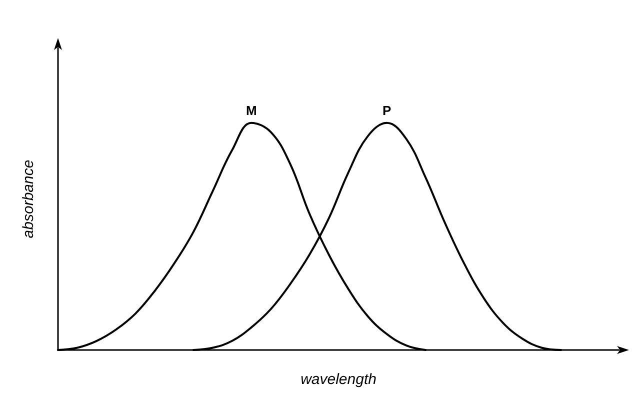 This screenshot has height=401, width=635. I want to click on series-label: P, so click(387, 110).